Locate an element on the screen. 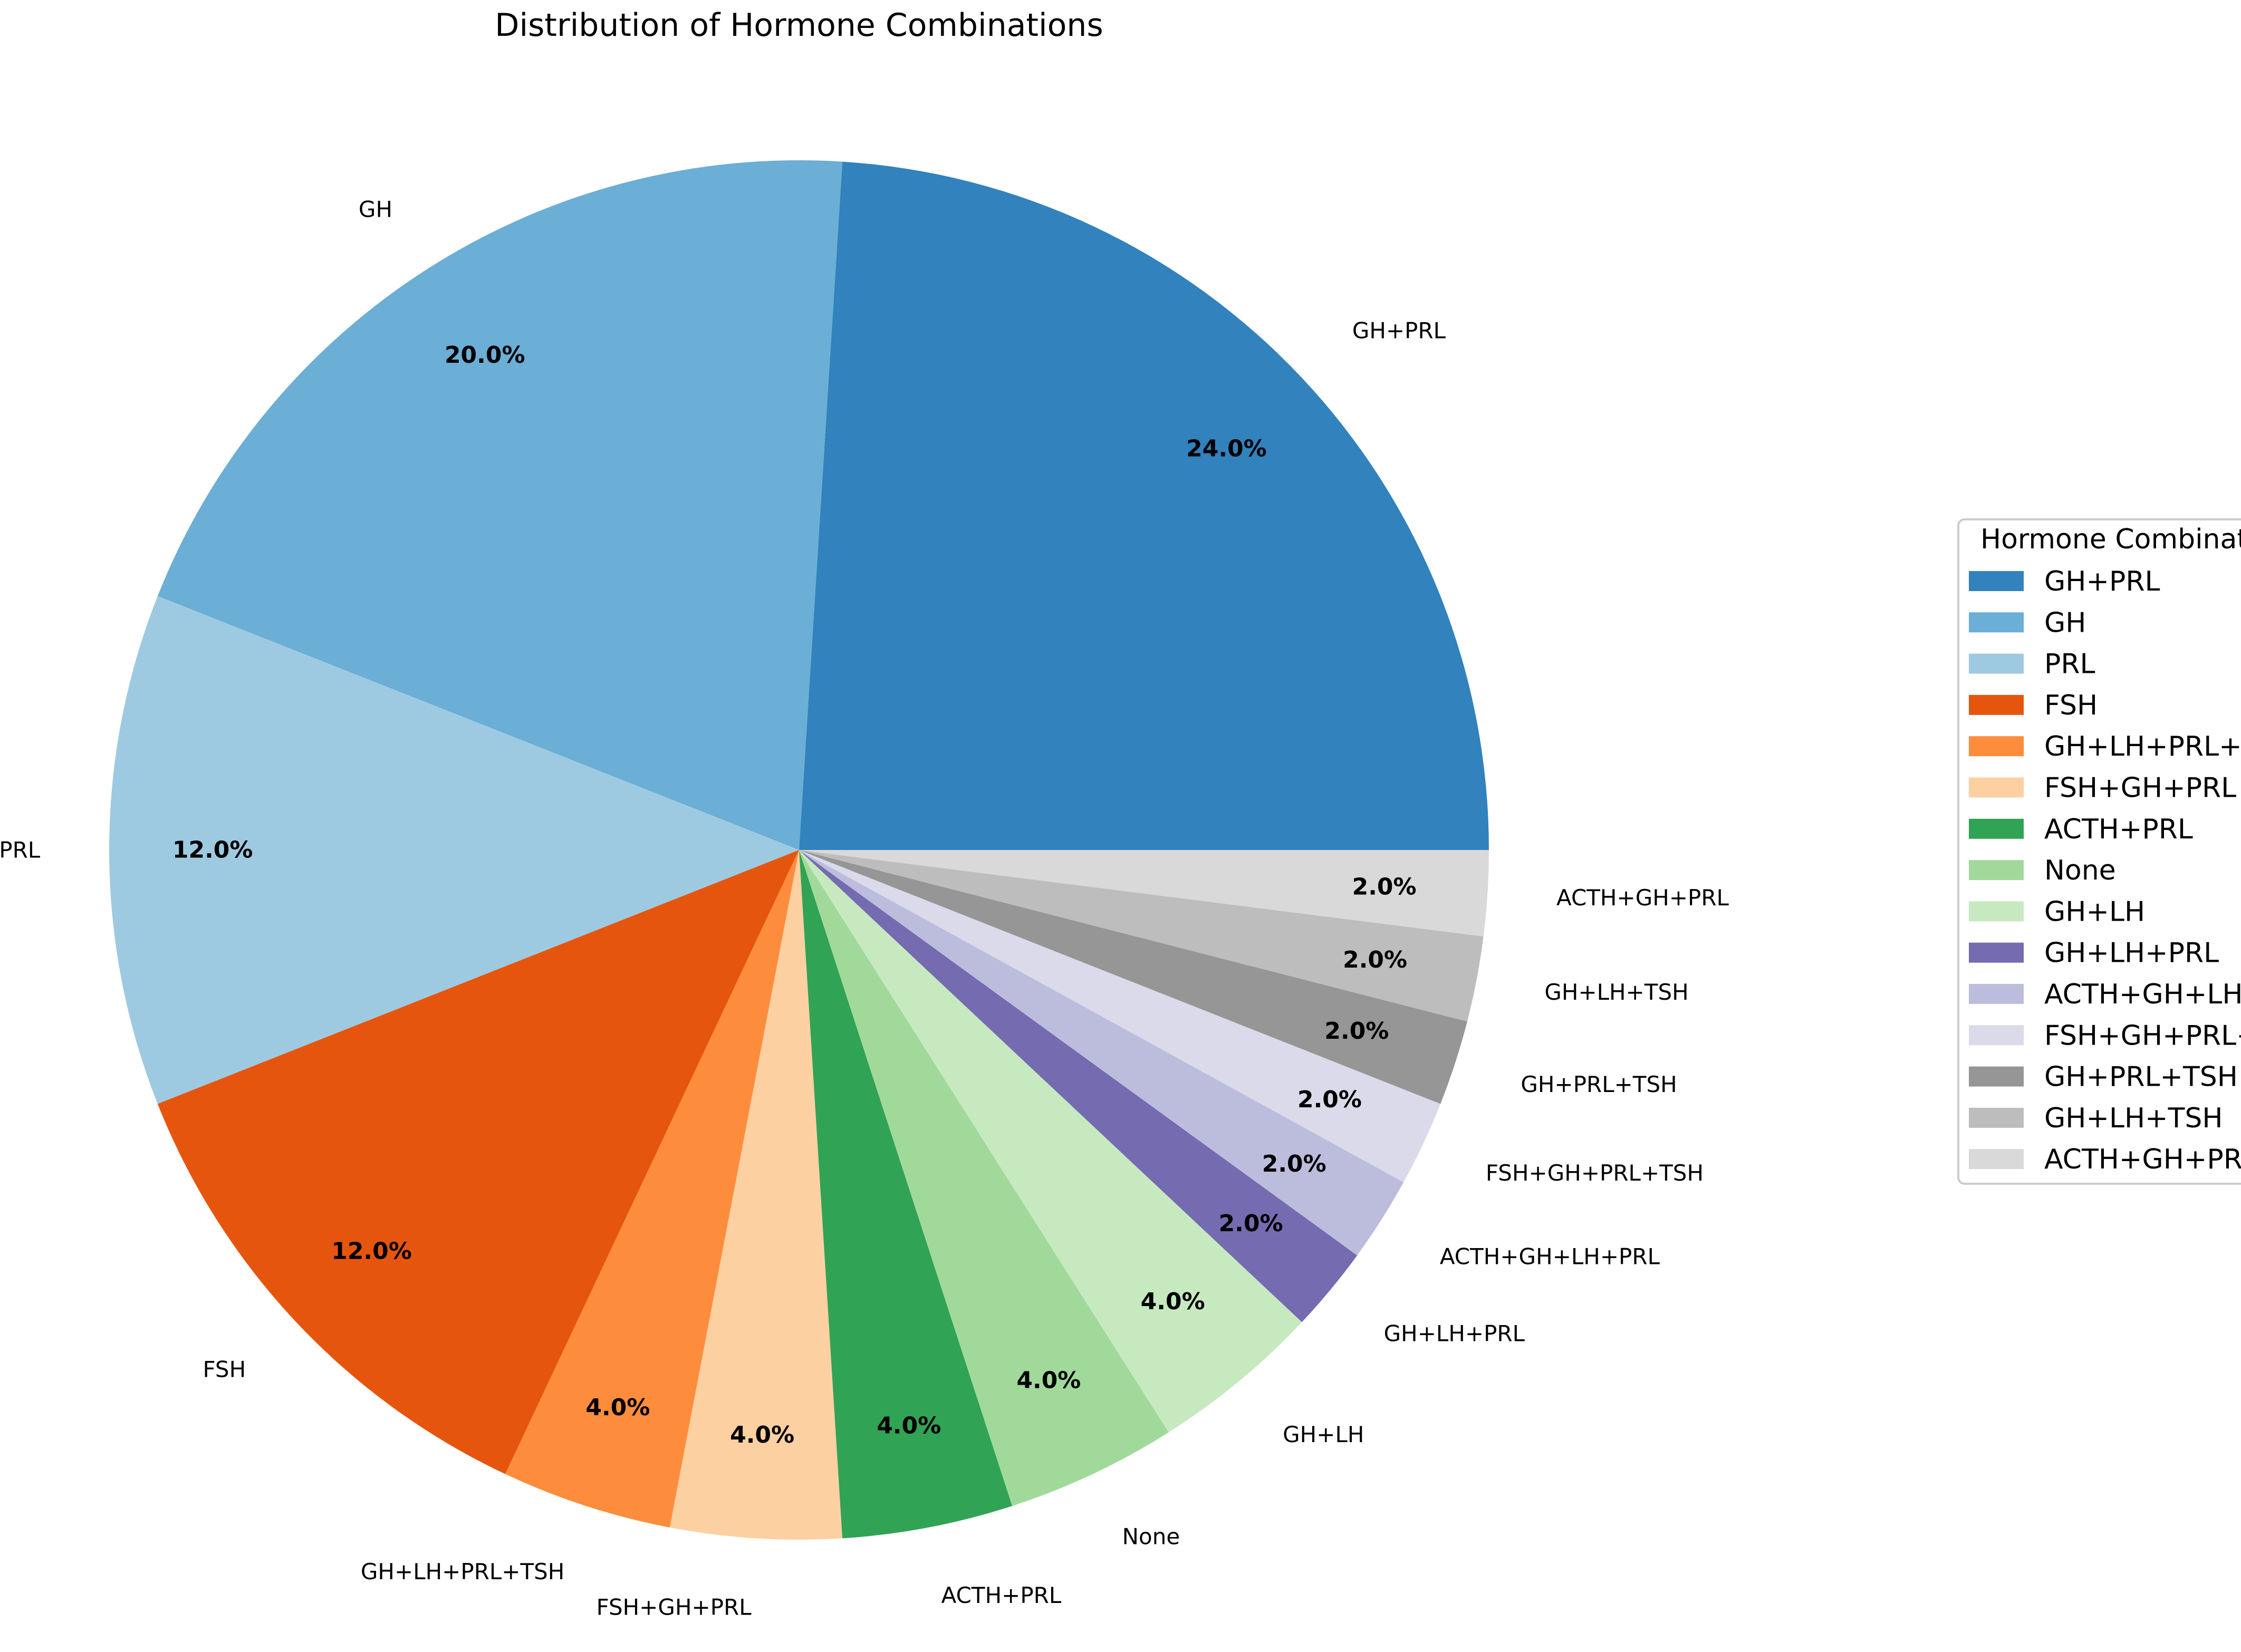  legend-label: GH is located at coordinates (2065, 623).